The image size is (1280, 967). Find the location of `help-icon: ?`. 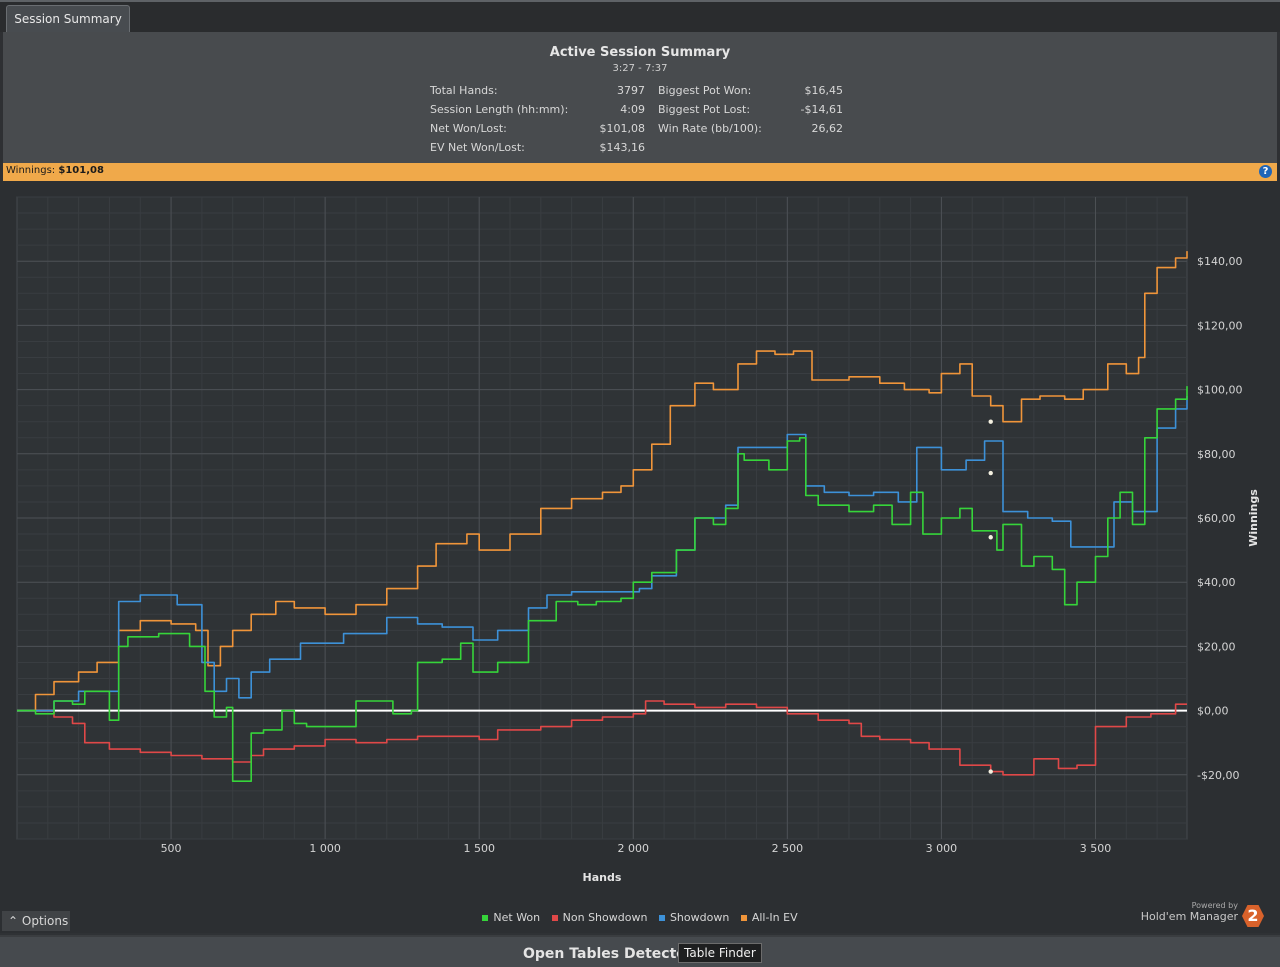

help-icon: ? is located at coordinates (1265, 171).